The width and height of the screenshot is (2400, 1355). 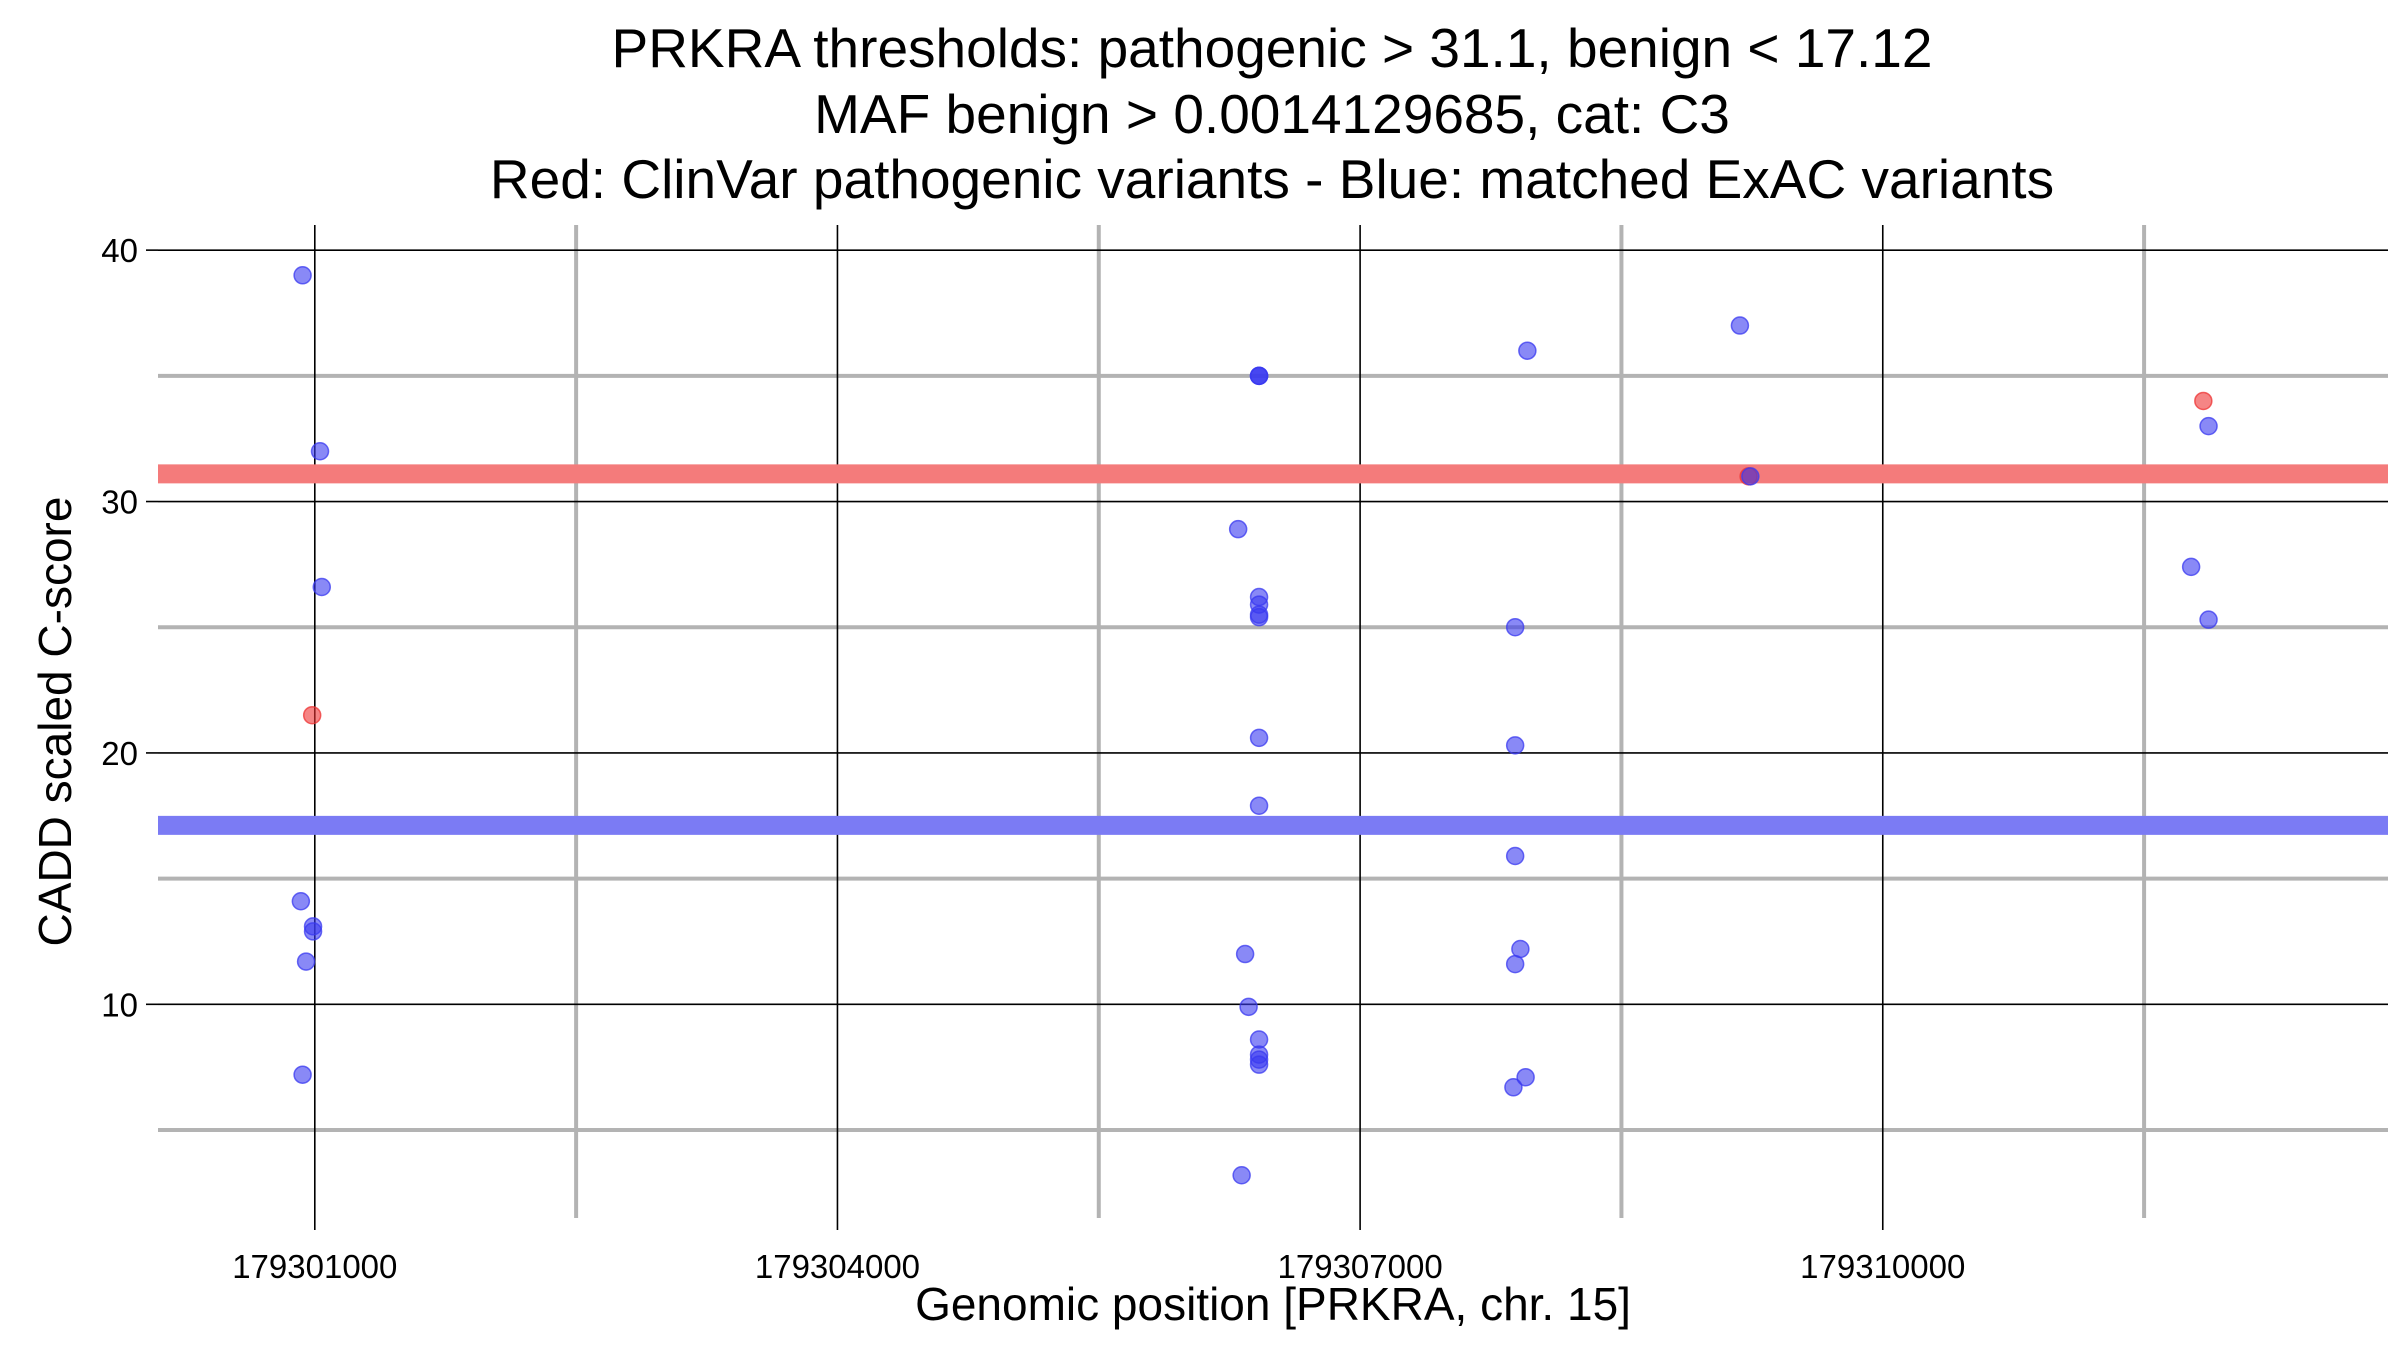 What do you see at coordinates (119, 502) in the screenshot?
I see `y-tick-label: 30` at bounding box center [119, 502].